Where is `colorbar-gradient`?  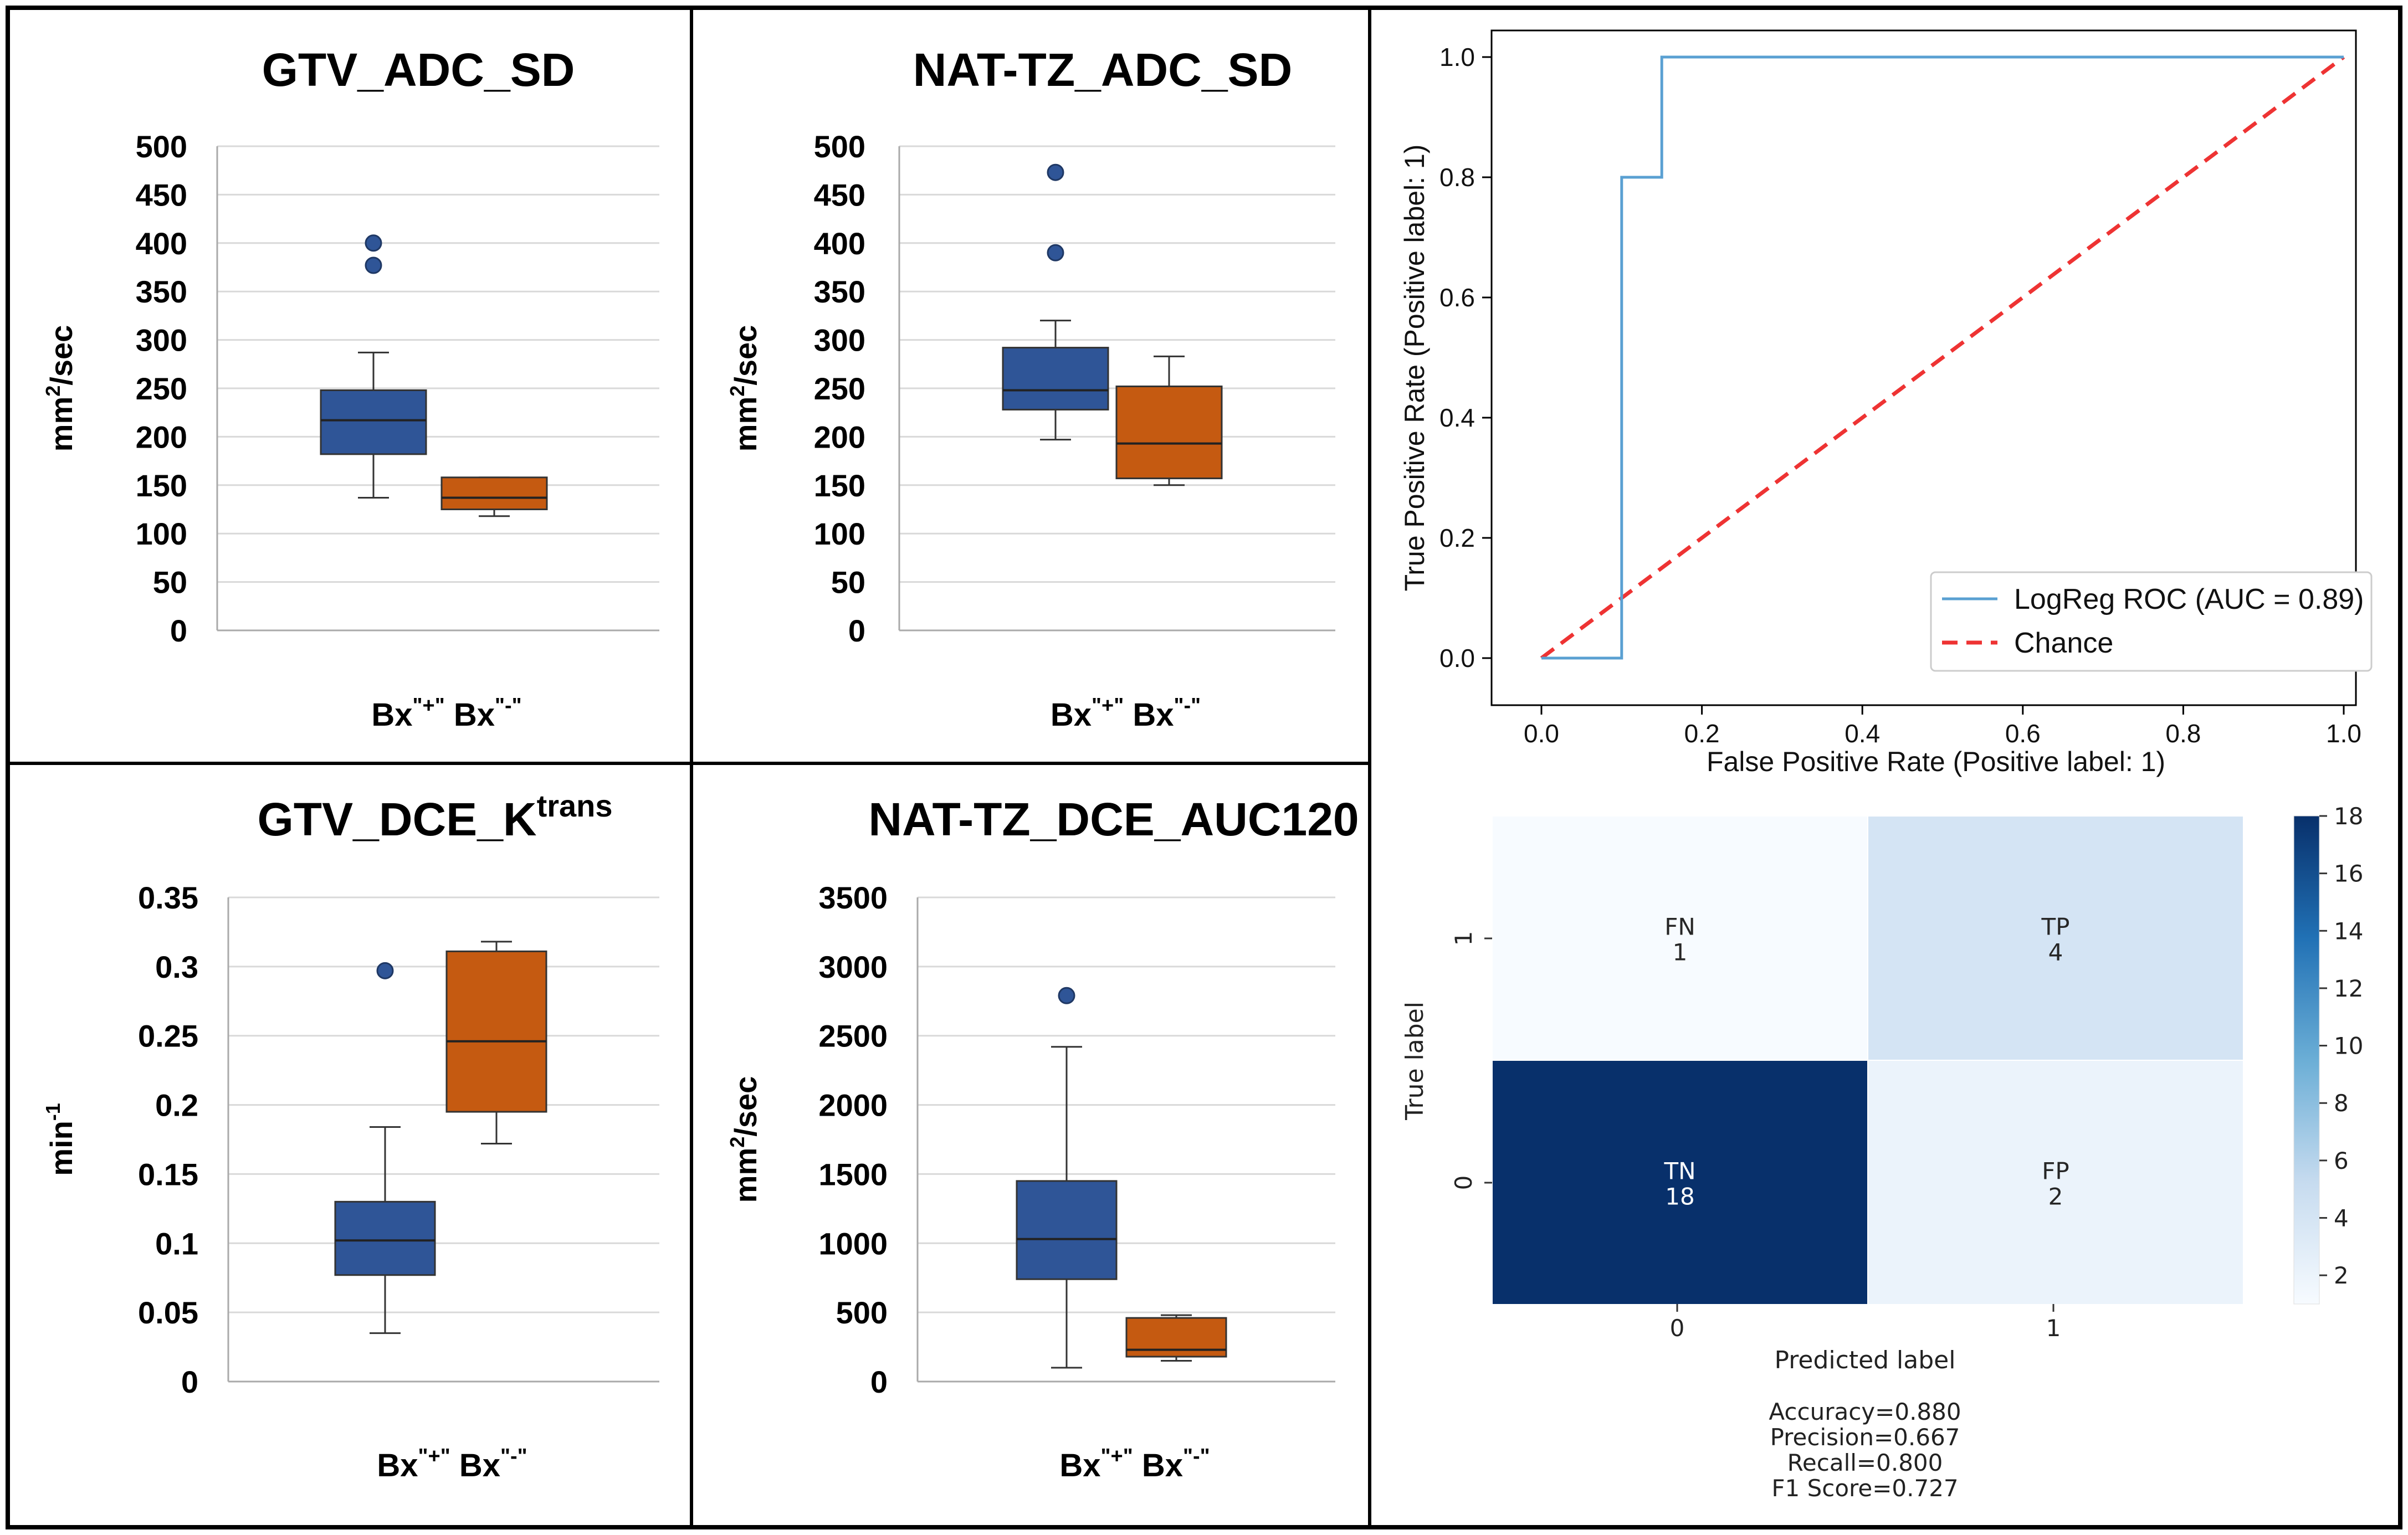 colorbar-gradient is located at coordinates (2306, 1060).